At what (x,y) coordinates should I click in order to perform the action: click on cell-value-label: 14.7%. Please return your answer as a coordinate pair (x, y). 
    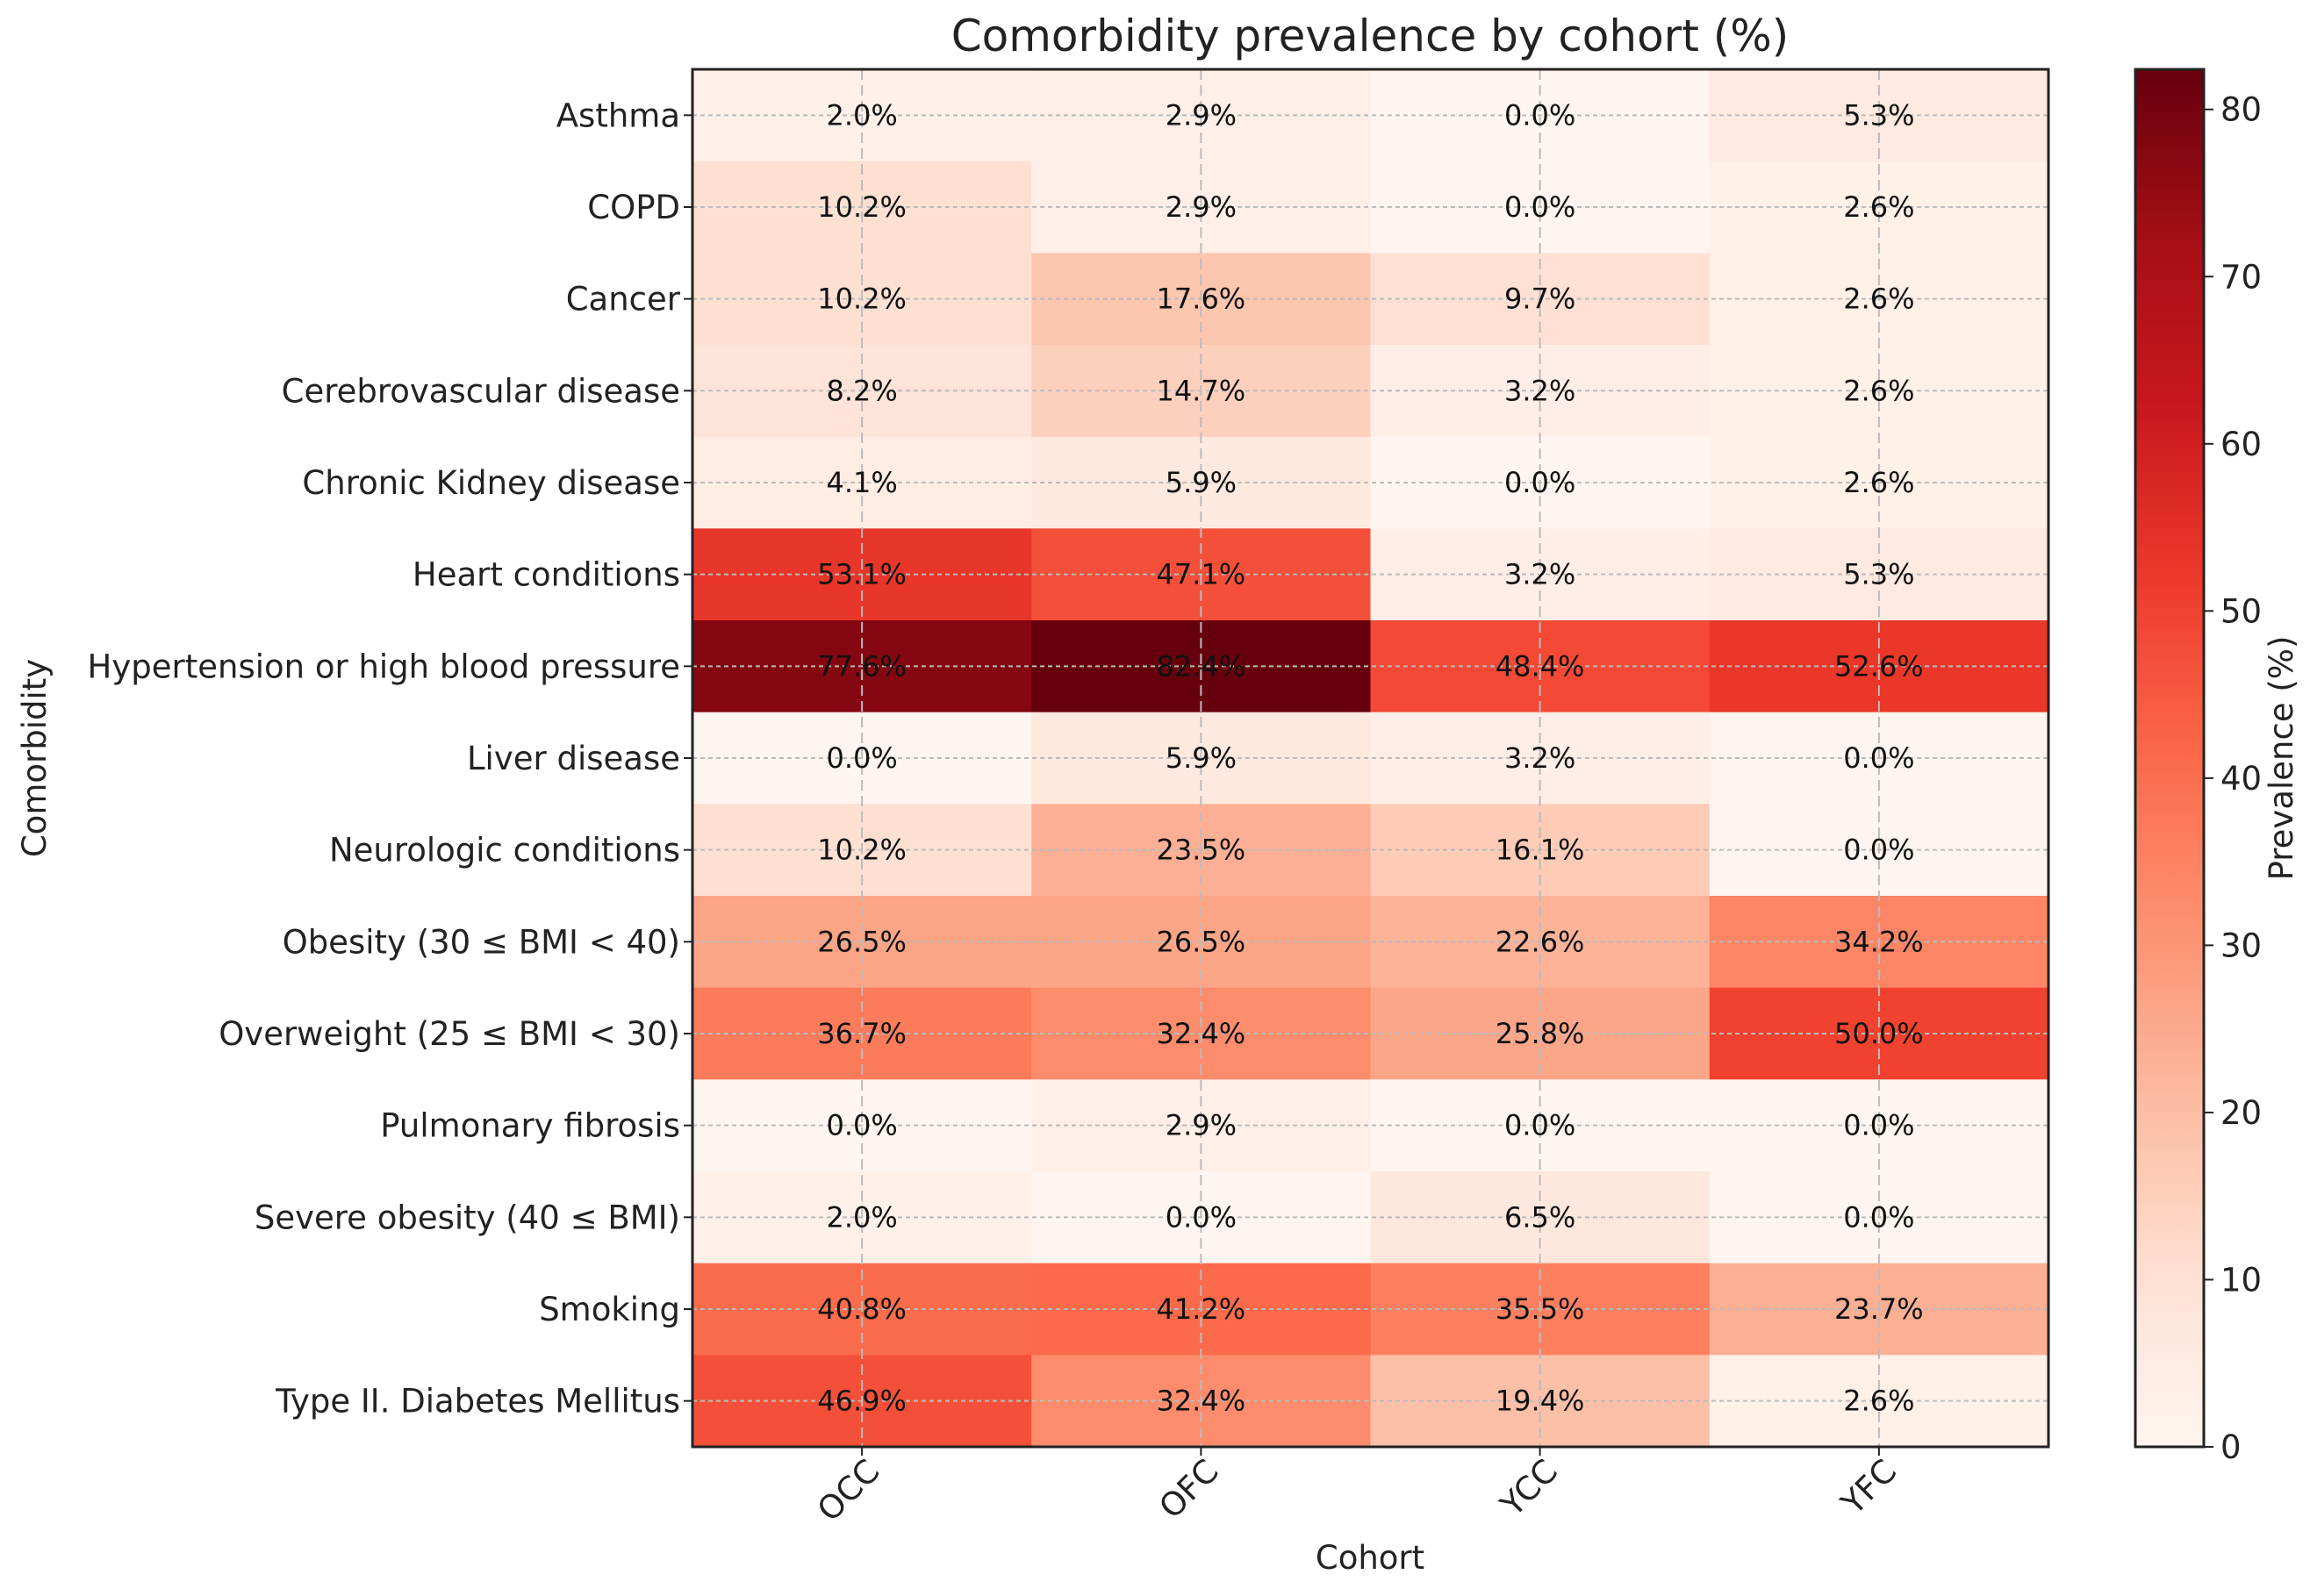
    Looking at the image, I should click on (1201, 390).